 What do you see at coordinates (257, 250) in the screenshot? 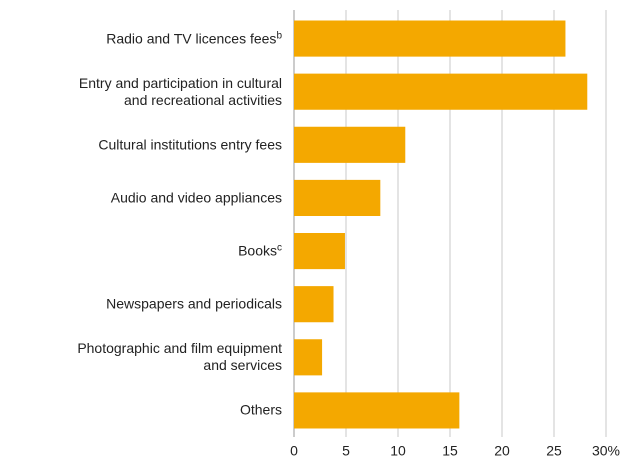
I see `category-text: Books` at bounding box center [257, 250].